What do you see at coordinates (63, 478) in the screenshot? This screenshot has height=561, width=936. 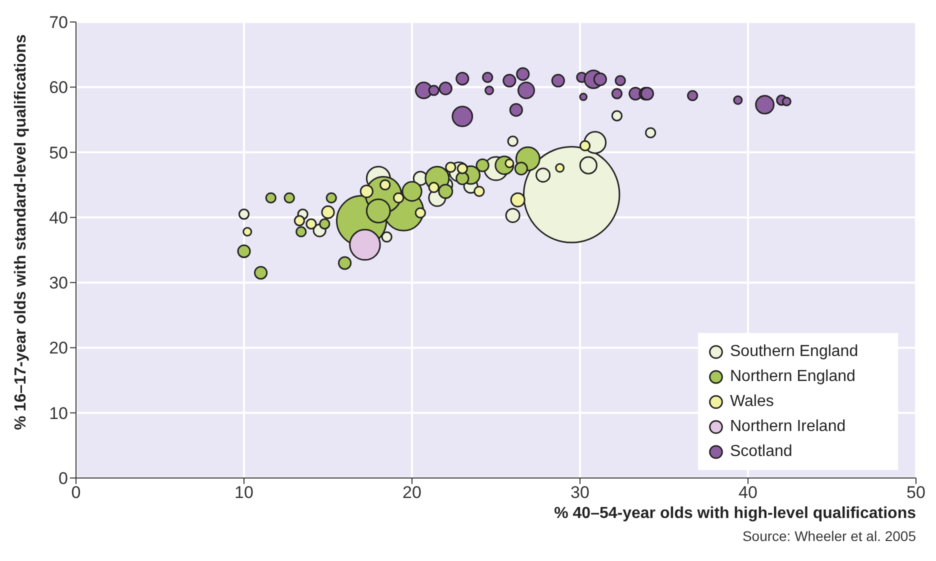 I see `y-tick-label: 0` at bounding box center [63, 478].